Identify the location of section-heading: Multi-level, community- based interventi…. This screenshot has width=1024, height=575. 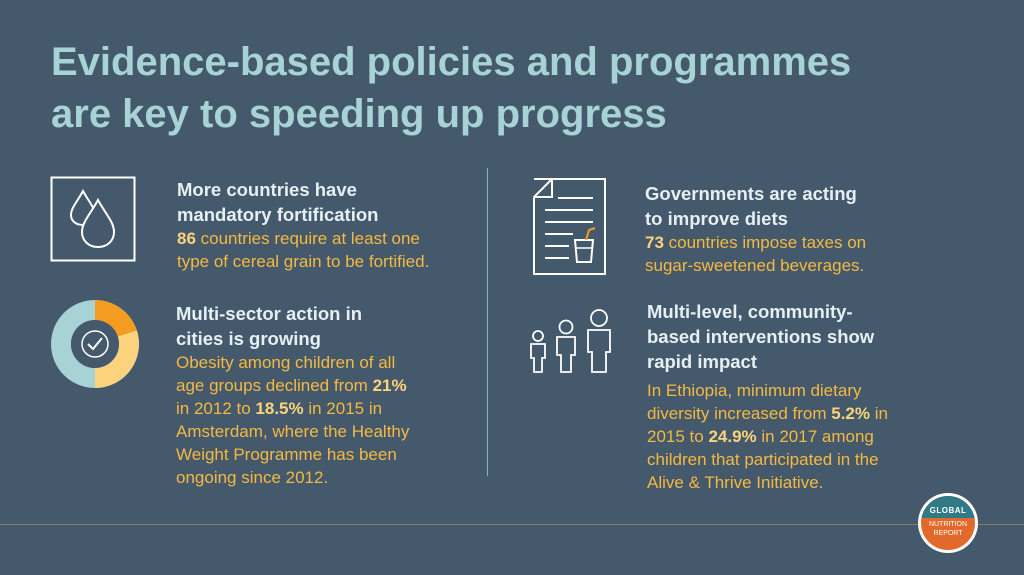
(761, 336).